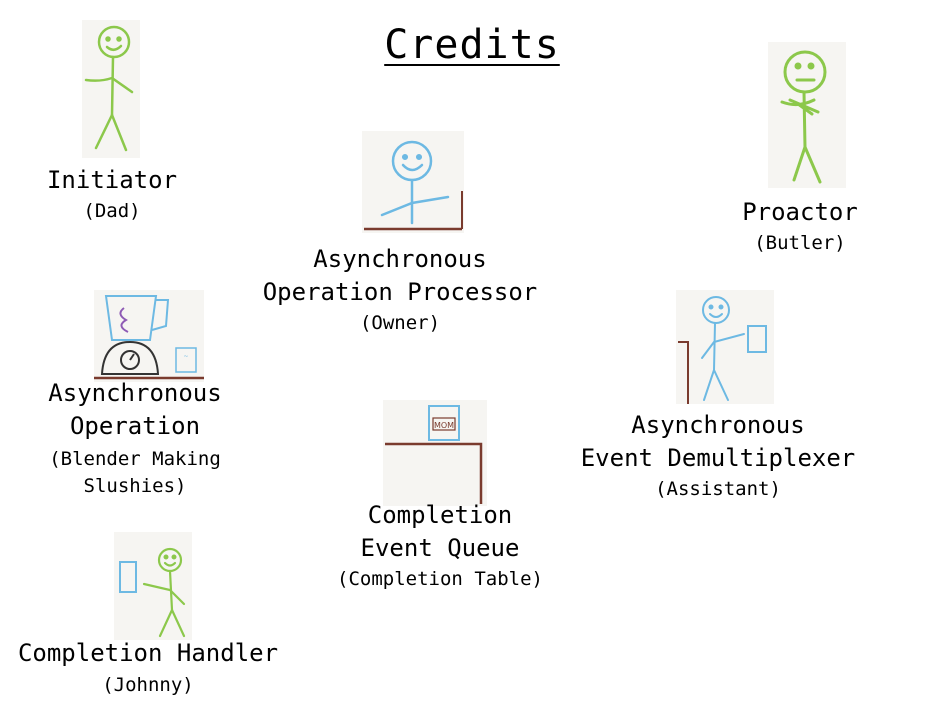 This screenshot has height=701, width=944. I want to click on page-title: Credits, so click(472, 45).